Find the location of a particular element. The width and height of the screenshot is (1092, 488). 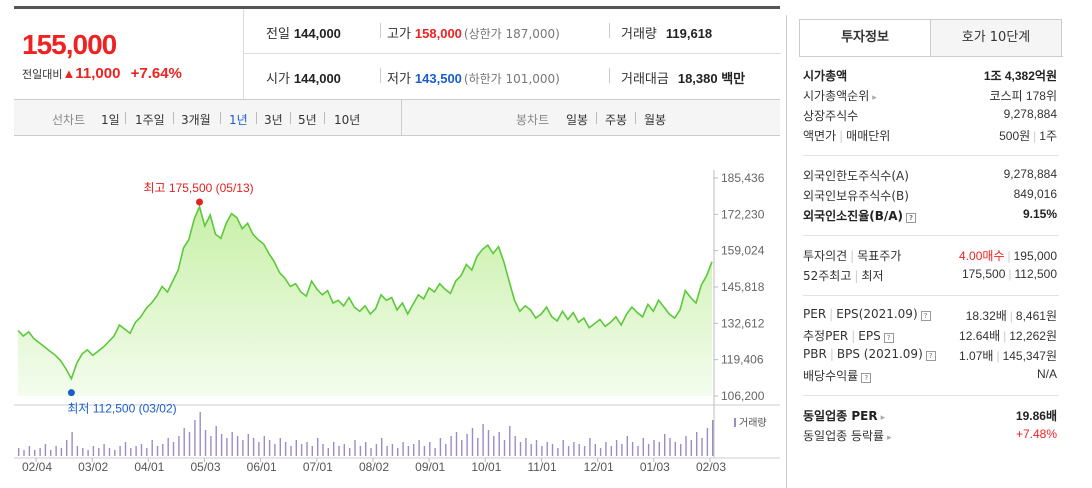

info-label-text: 추정PER is located at coordinates (826, 336).